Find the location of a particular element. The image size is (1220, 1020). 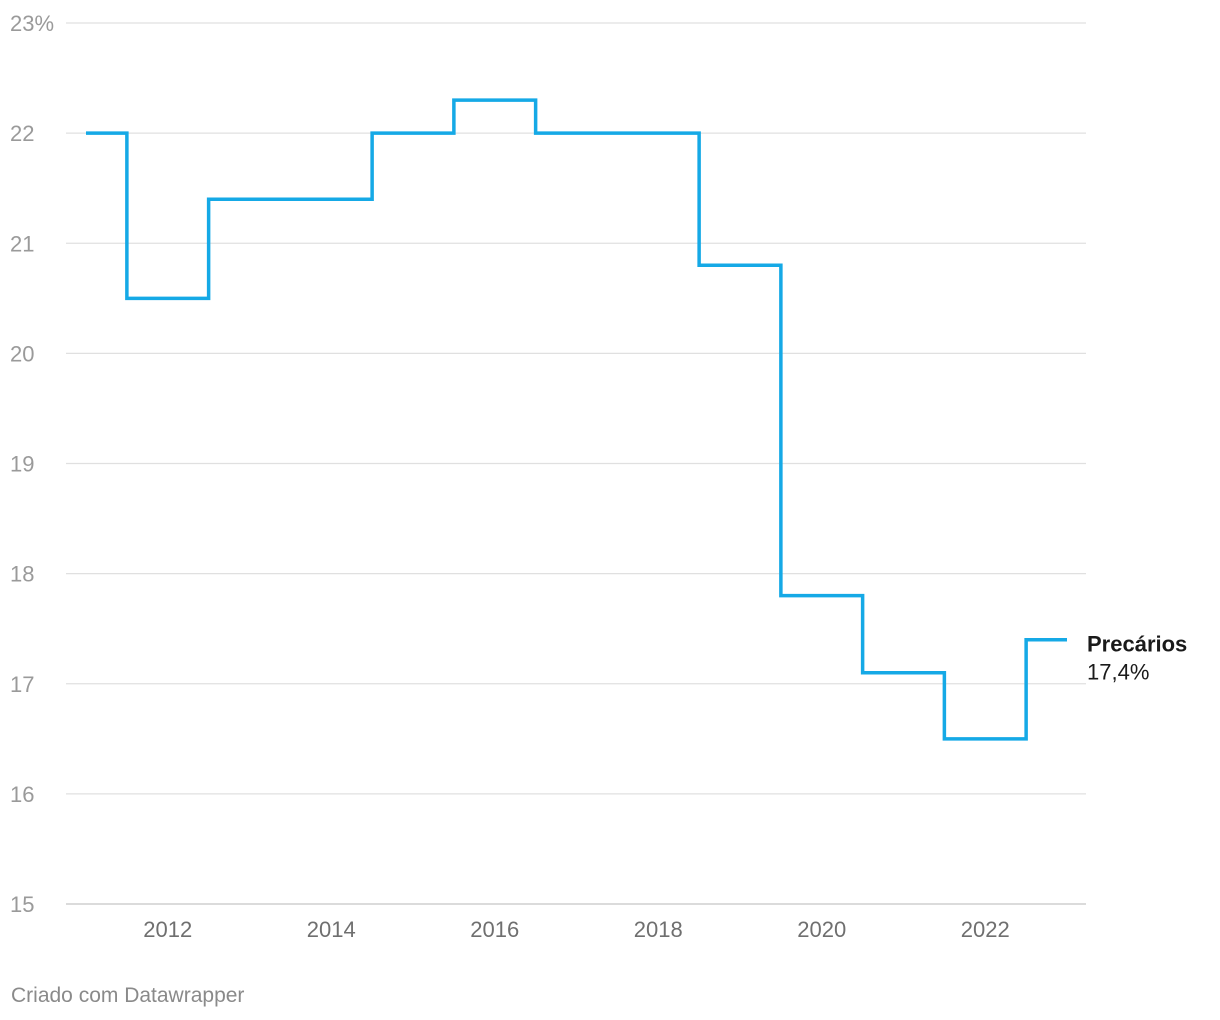

y-tick-label: 18 is located at coordinates (22, 574).